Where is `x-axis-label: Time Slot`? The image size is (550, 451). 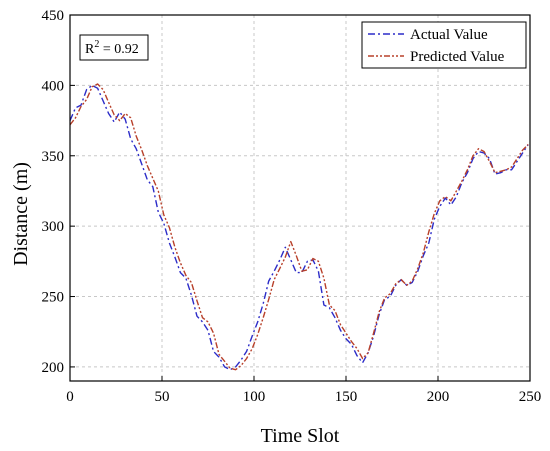
x-axis-label: Time Slot is located at coordinates (300, 436).